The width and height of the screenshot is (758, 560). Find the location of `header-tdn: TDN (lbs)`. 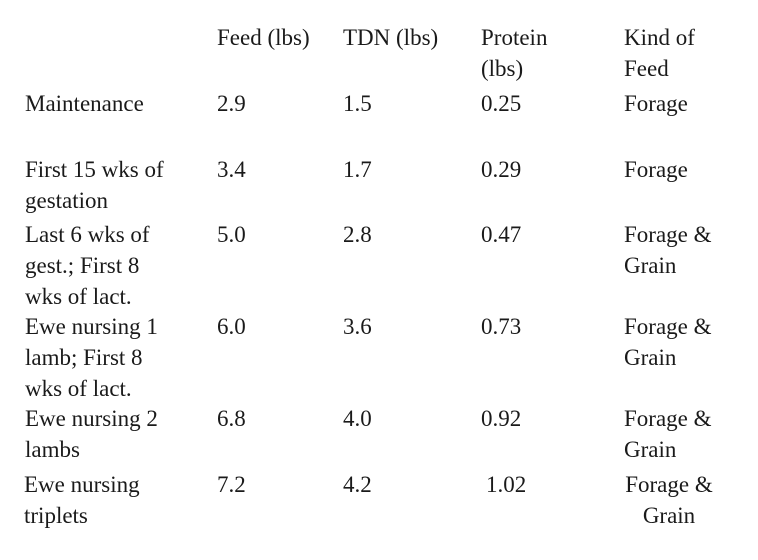

header-tdn: TDN (lbs) is located at coordinates (391, 37).